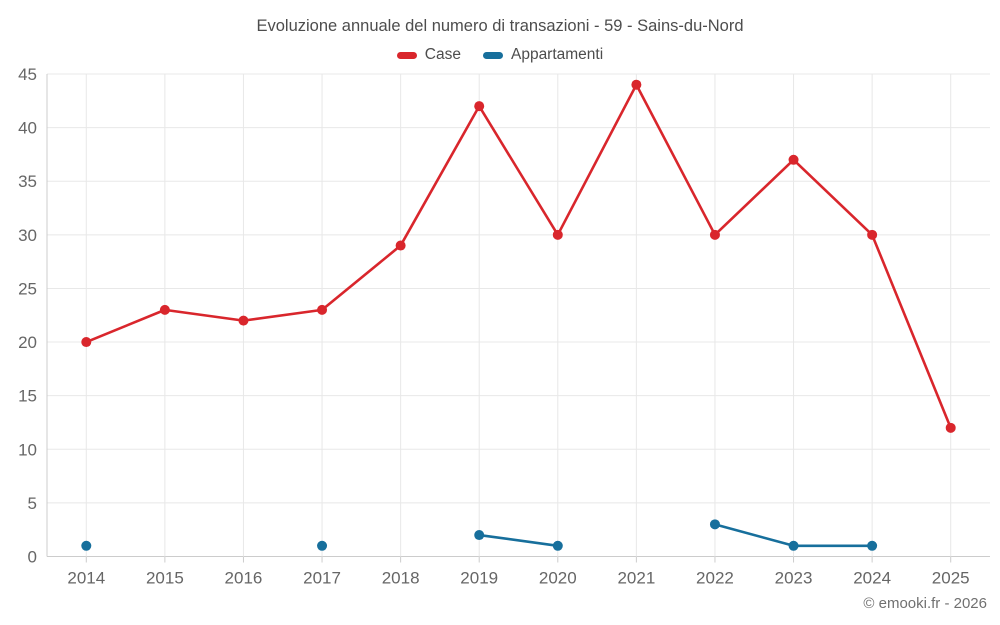 This screenshot has width=1000, height=625. What do you see at coordinates (636, 84) in the screenshot?
I see `case-point-2021` at bounding box center [636, 84].